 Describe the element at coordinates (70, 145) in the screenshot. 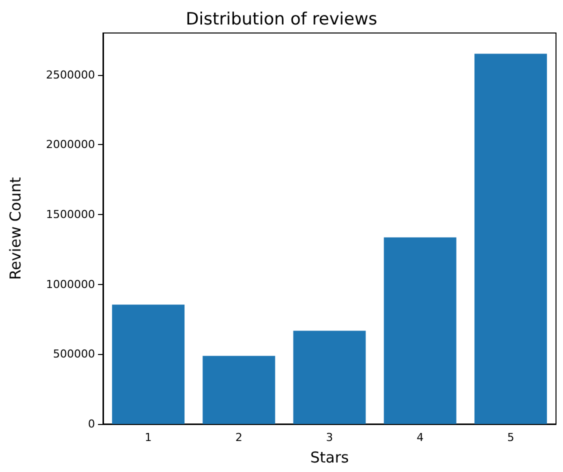

I see `y-tick-label: 2000000` at that location.